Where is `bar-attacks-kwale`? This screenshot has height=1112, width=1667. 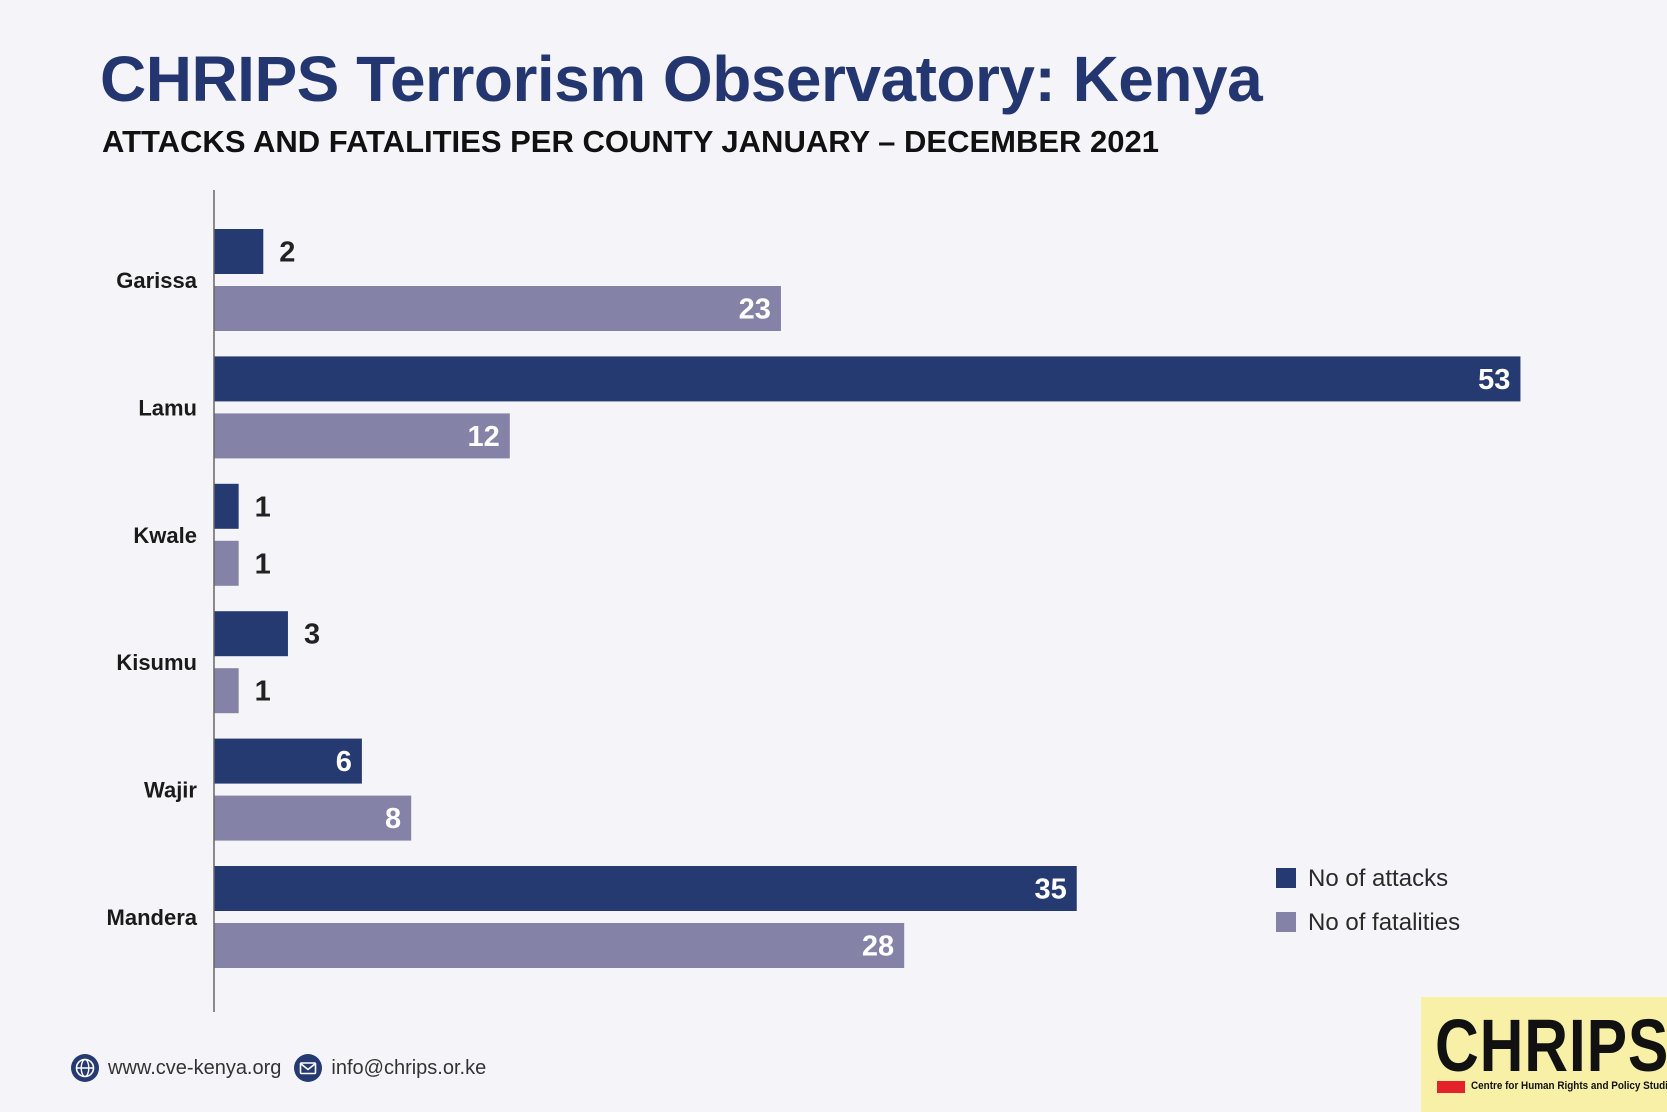 bar-attacks-kwale is located at coordinates (226, 506).